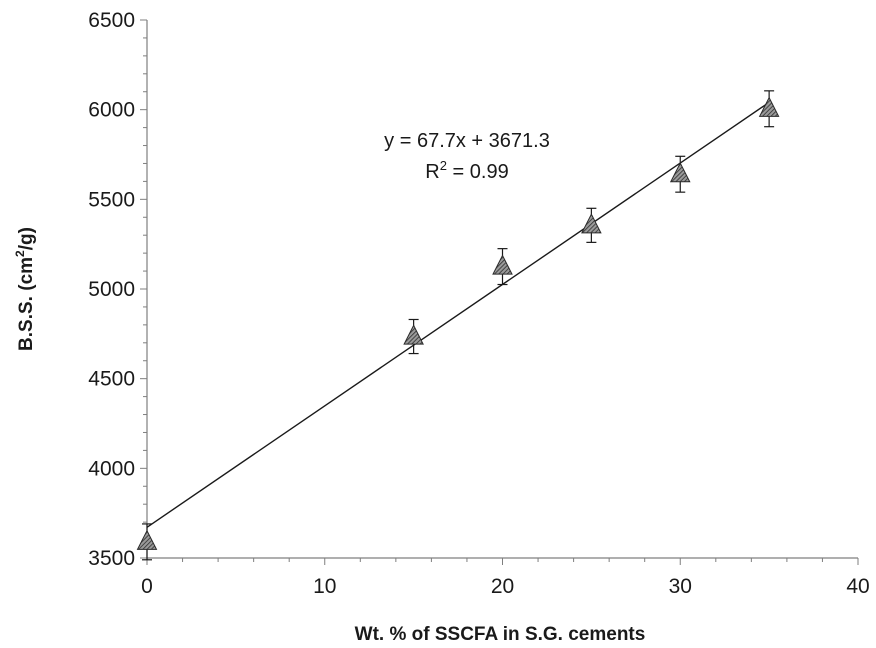  I want to click on y-tick-label: 5000, so click(111, 289).